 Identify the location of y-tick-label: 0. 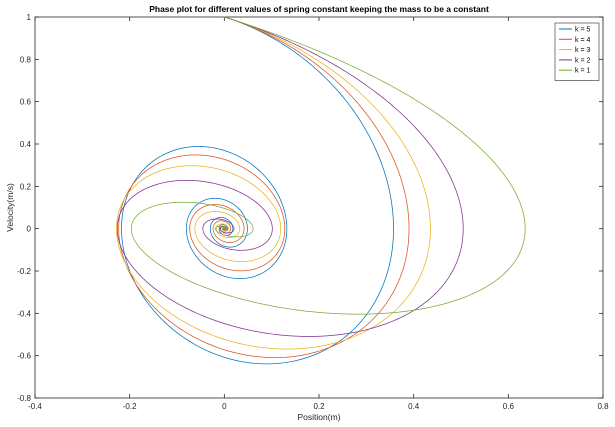
(29, 229).